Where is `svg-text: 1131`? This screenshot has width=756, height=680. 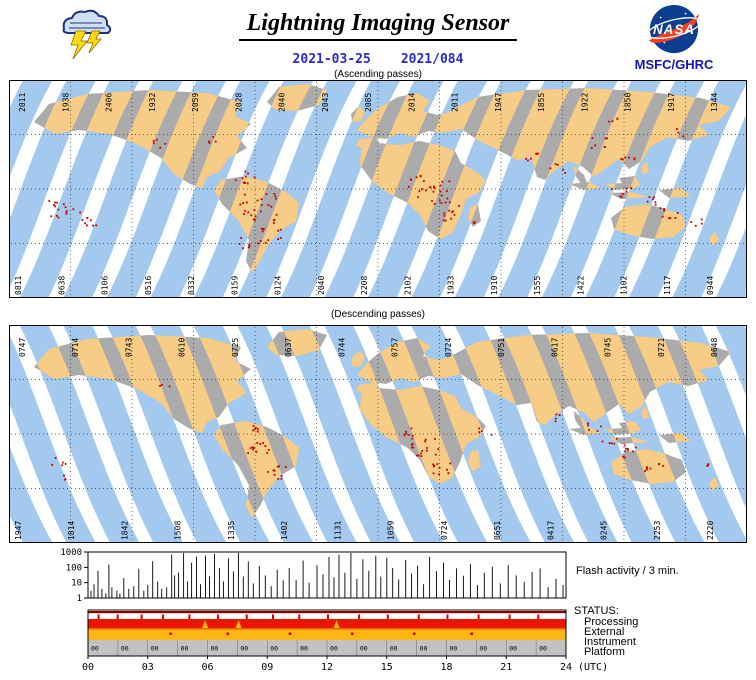 svg-text: 1131 is located at coordinates (337, 530).